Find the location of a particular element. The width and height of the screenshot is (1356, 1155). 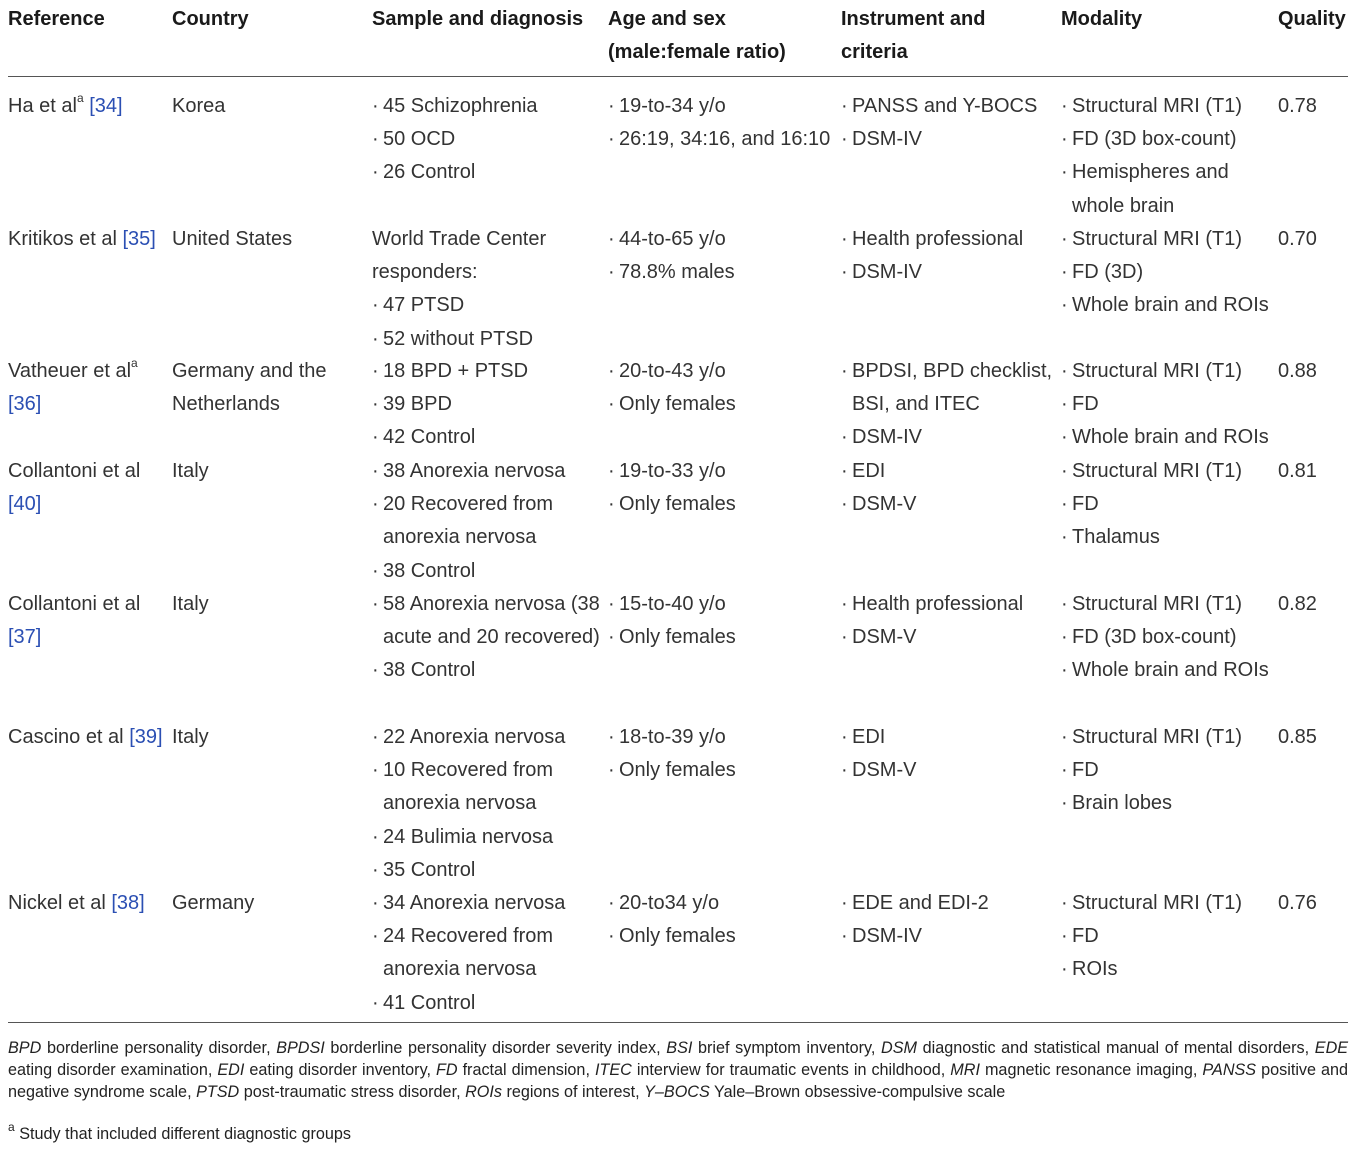

sample-item: 24 Bulimia nervosa is located at coordinates (487, 837).